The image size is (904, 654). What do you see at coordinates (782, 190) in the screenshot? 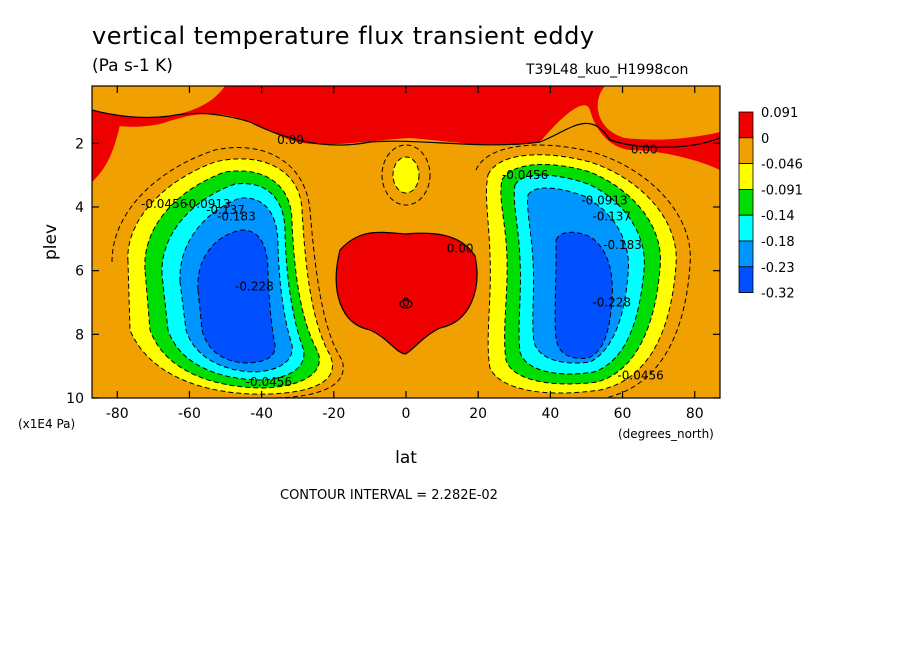
I see `colorbar-label: -0.091` at bounding box center [782, 190].